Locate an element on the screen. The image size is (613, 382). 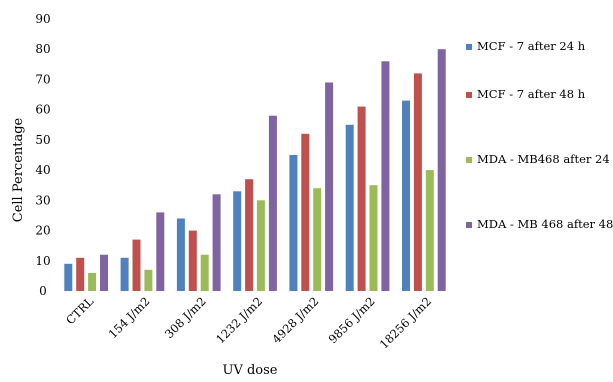
y-tick-label: 50 is located at coordinates (42, 140).